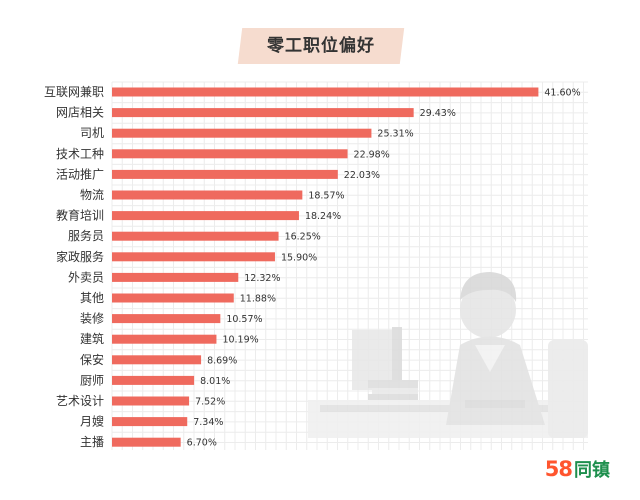  Describe the element at coordinates (80, 256) in the screenshot. I see `category-label: 家政服务` at that location.